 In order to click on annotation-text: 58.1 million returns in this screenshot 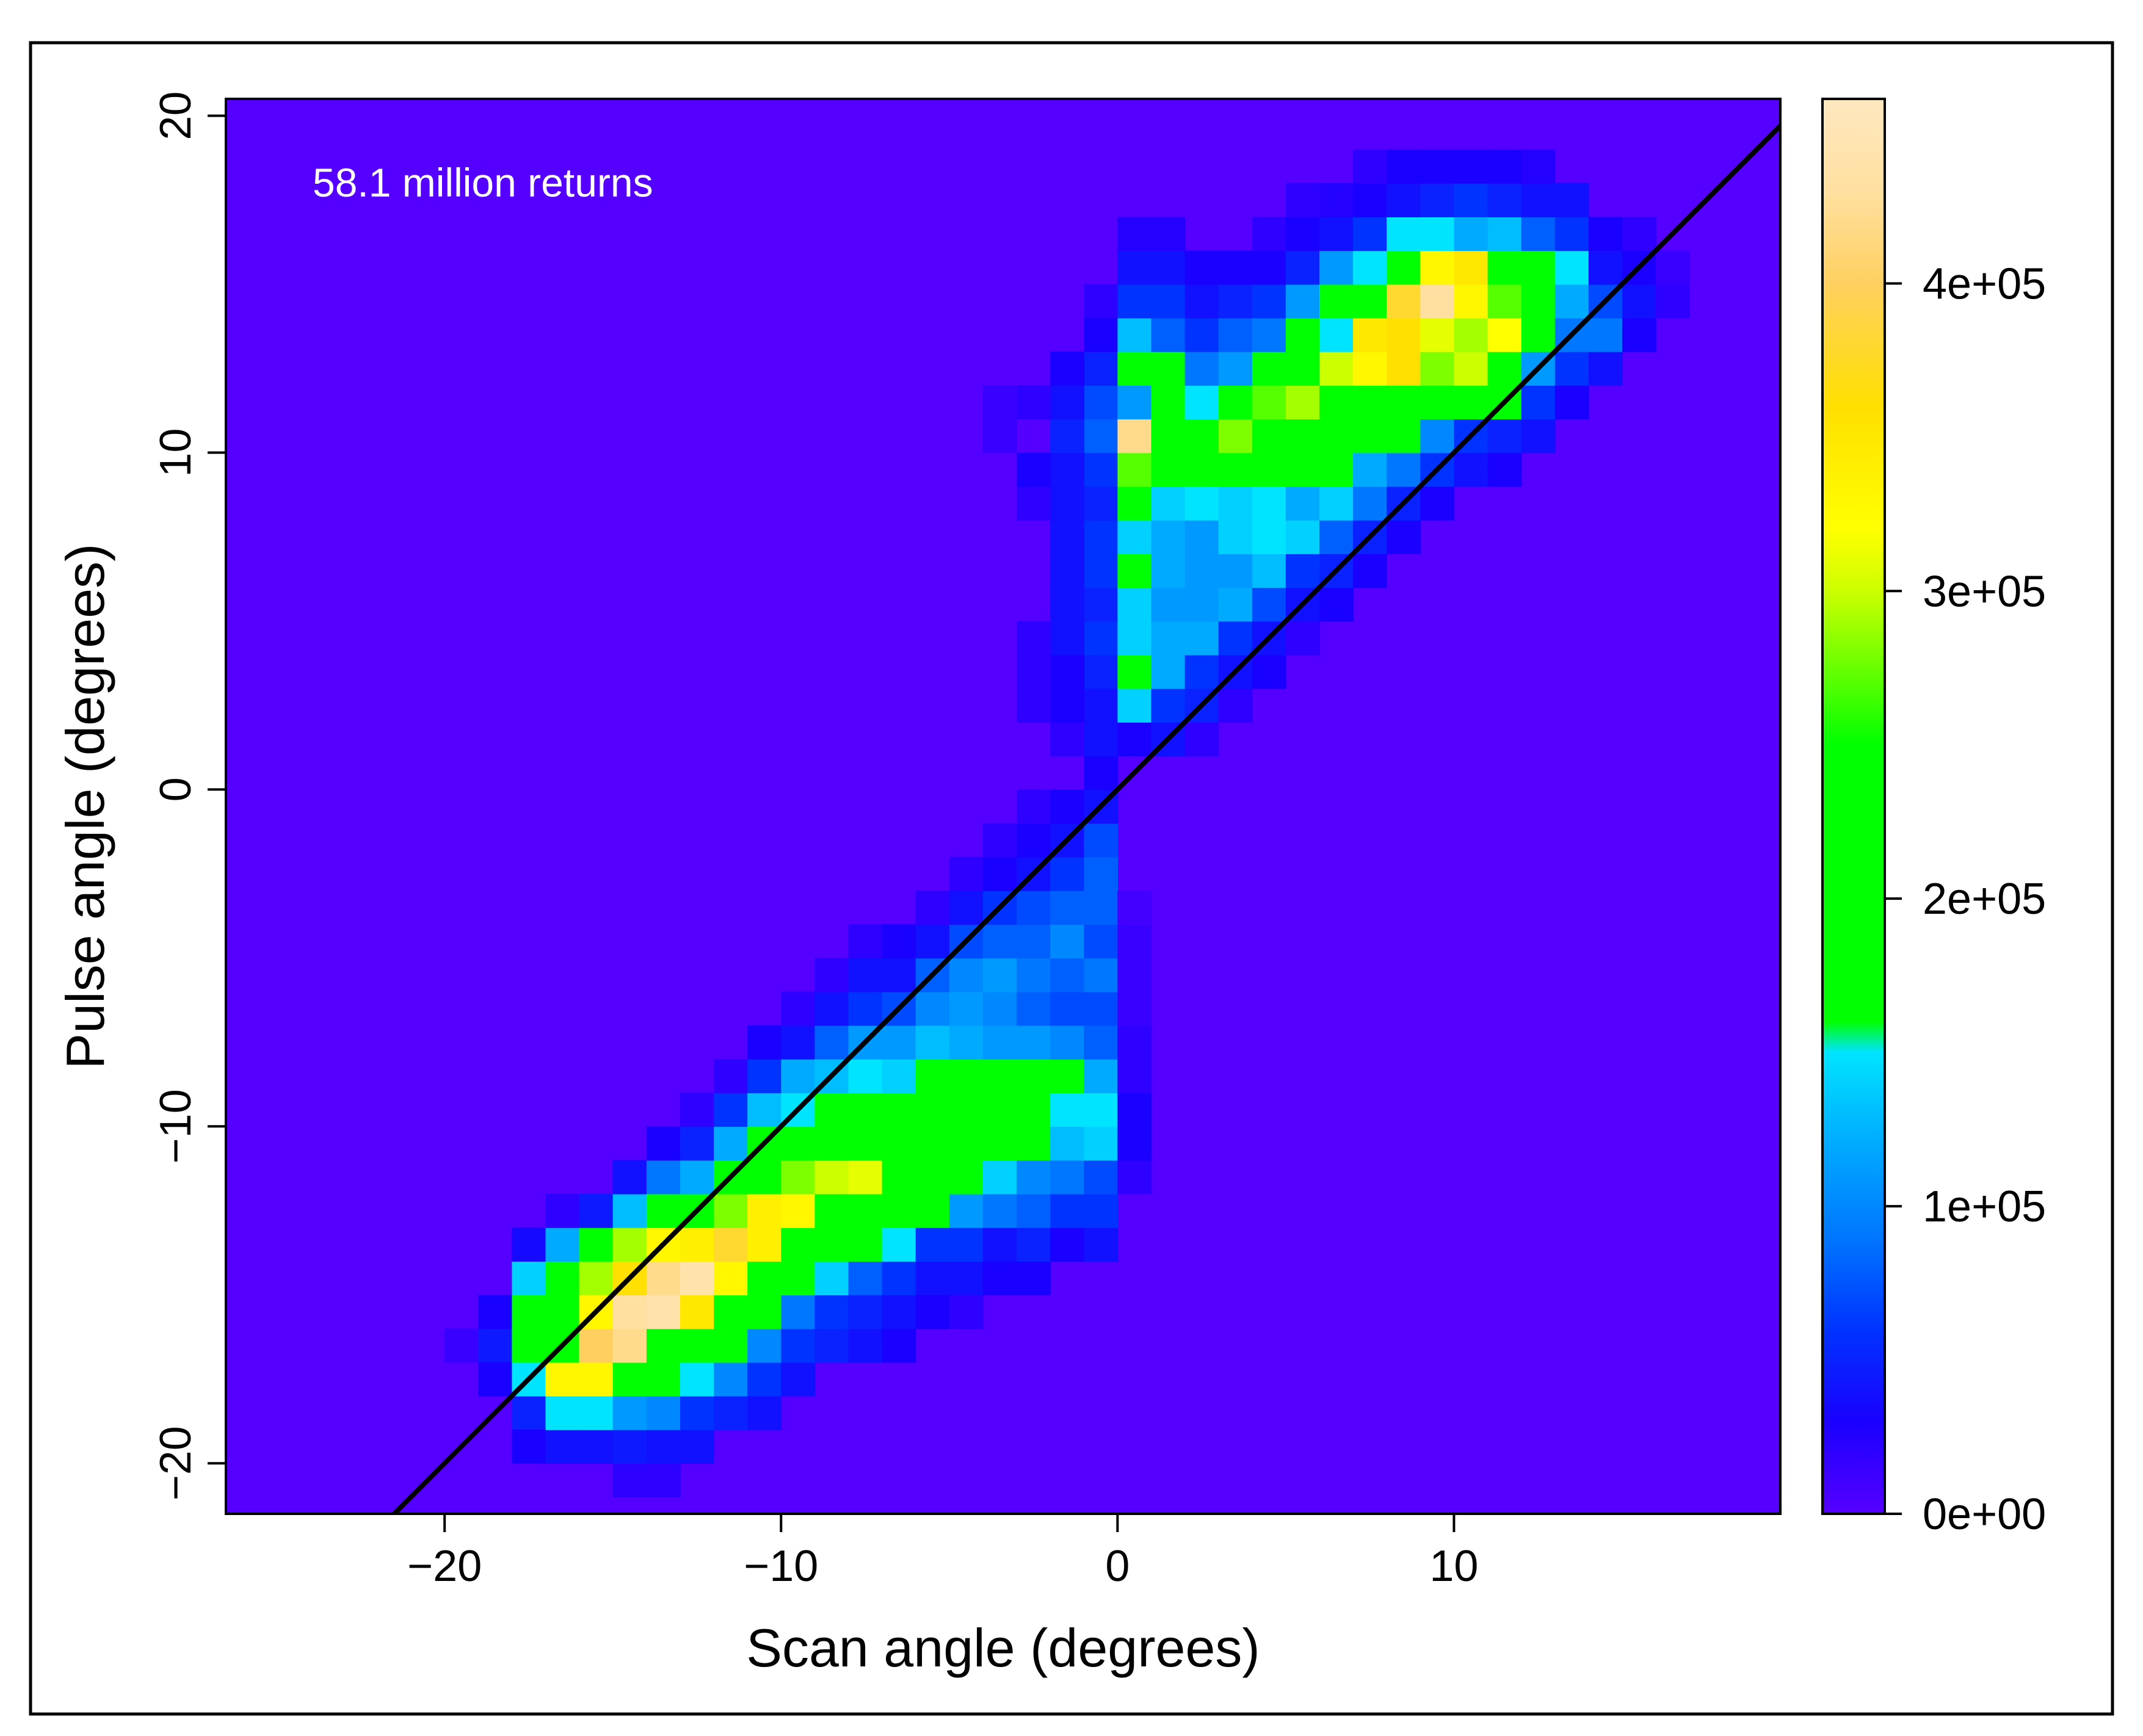, I will do `click(483, 182)`.